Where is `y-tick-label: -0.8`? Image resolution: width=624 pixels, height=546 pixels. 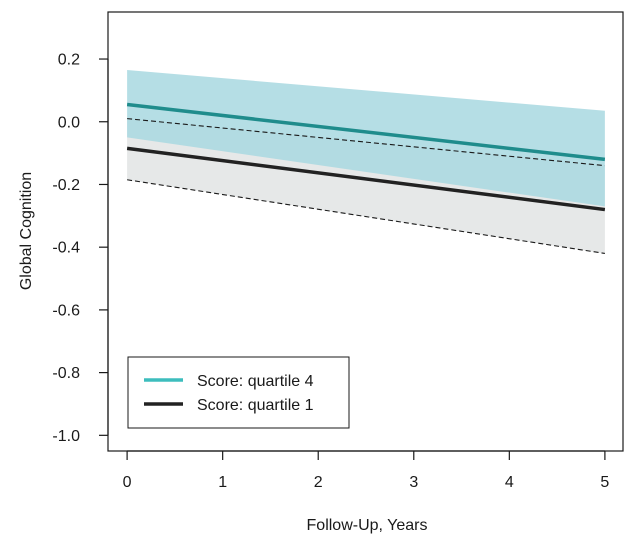
y-tick-label: -0.8 is located at coordinates (66, 373).